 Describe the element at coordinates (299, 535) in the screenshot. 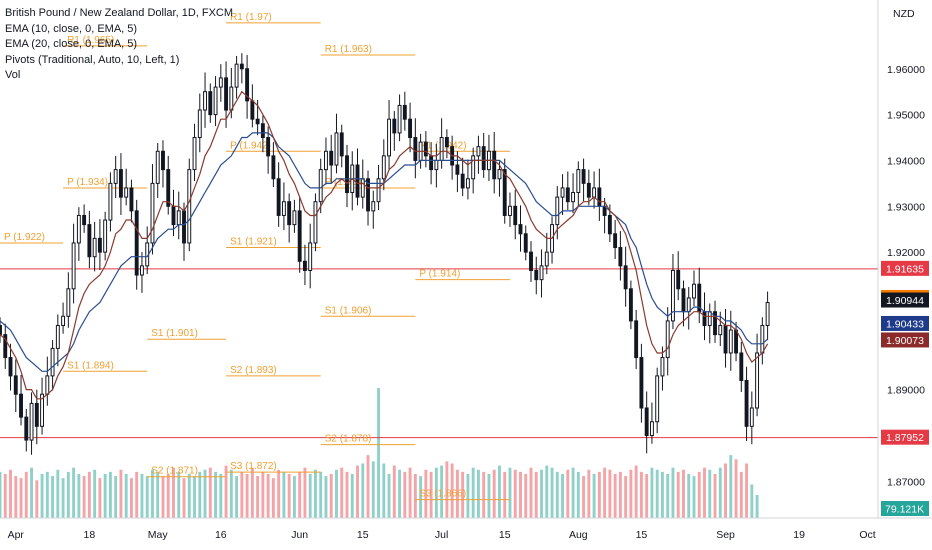

I see `x-tick-label: Jun` at that location.